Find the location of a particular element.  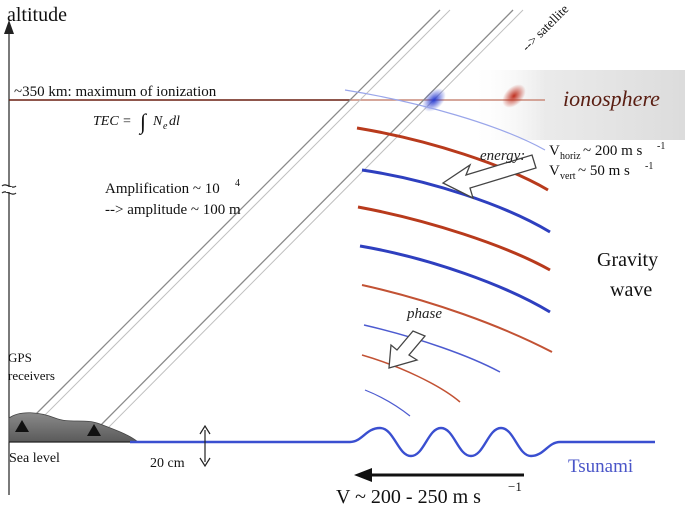

wave-front-faint-blue is located at coordinates (445, 120).